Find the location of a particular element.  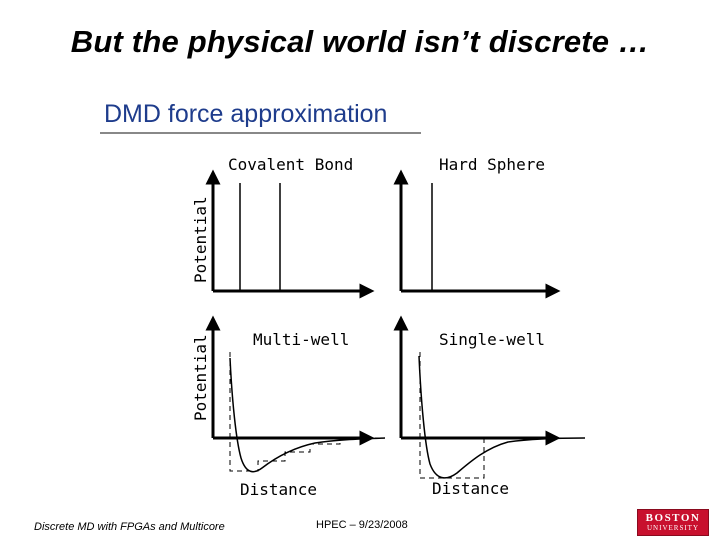

logo-text-university: UNIVERSITY is located at coordinates (673, 528).